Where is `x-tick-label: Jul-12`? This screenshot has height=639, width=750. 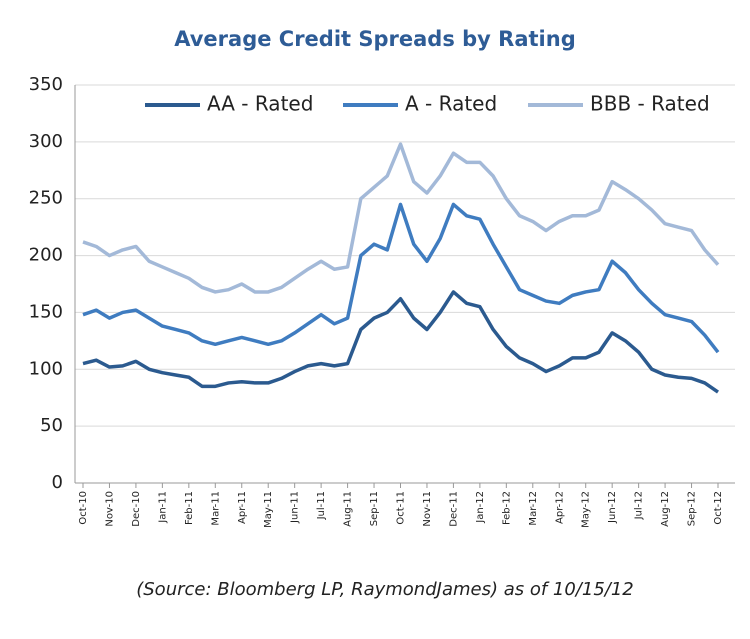
x-tick-label: Jul-12 is located at coordinates (639, 505).